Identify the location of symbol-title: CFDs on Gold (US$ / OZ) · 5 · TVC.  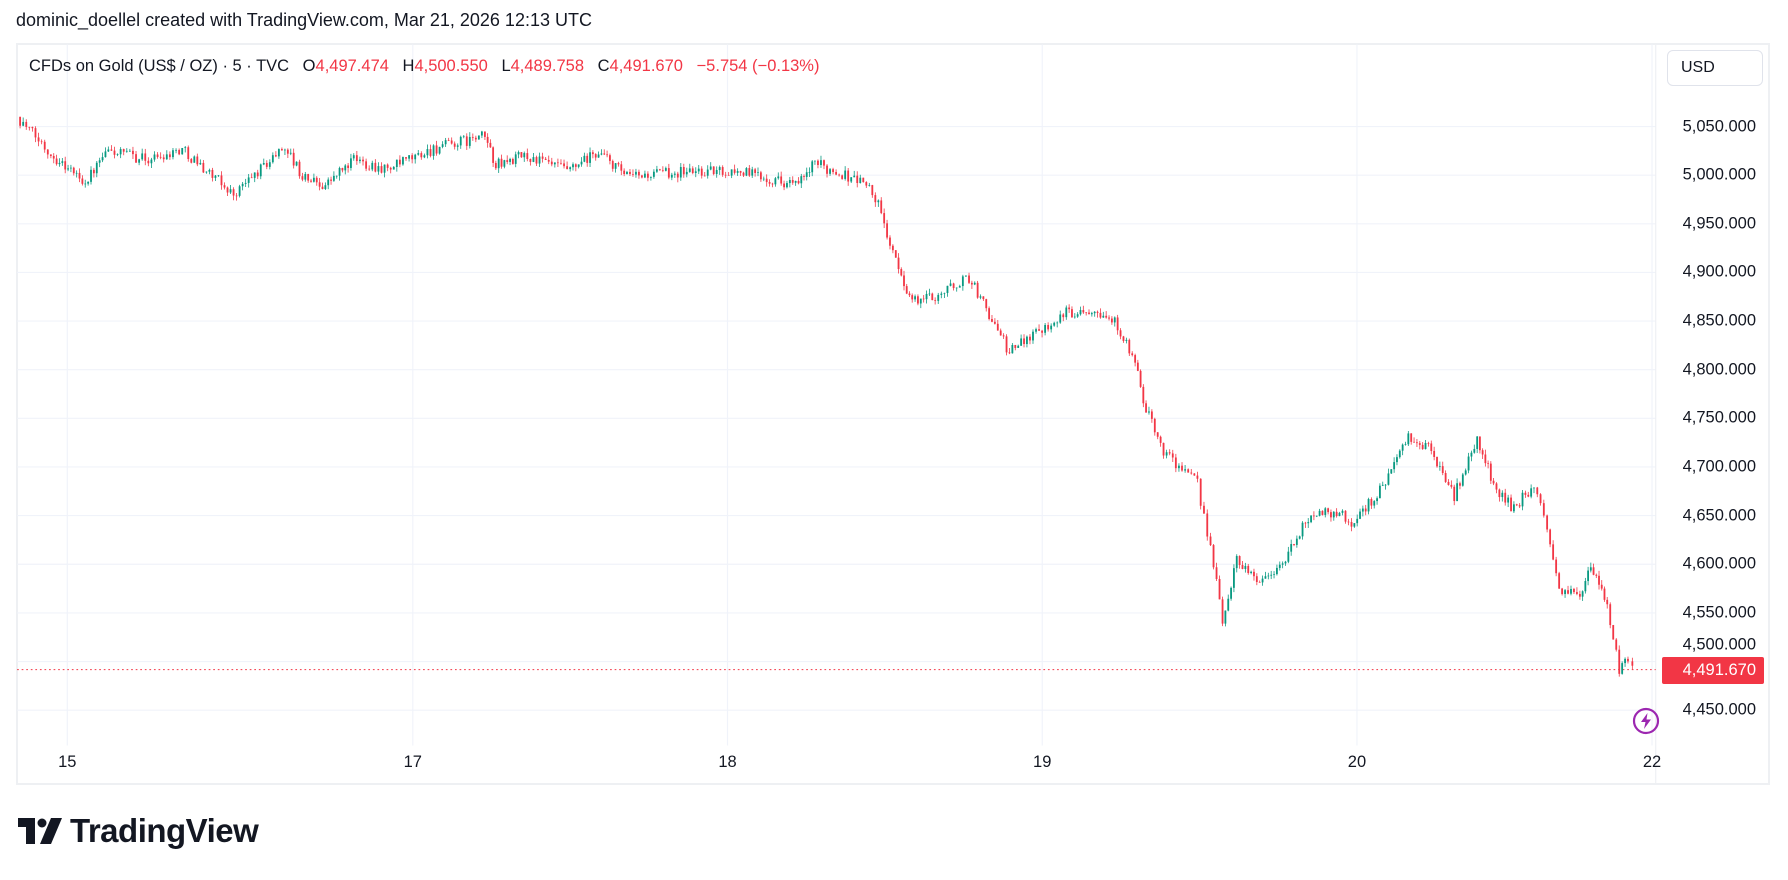
(159, 66).